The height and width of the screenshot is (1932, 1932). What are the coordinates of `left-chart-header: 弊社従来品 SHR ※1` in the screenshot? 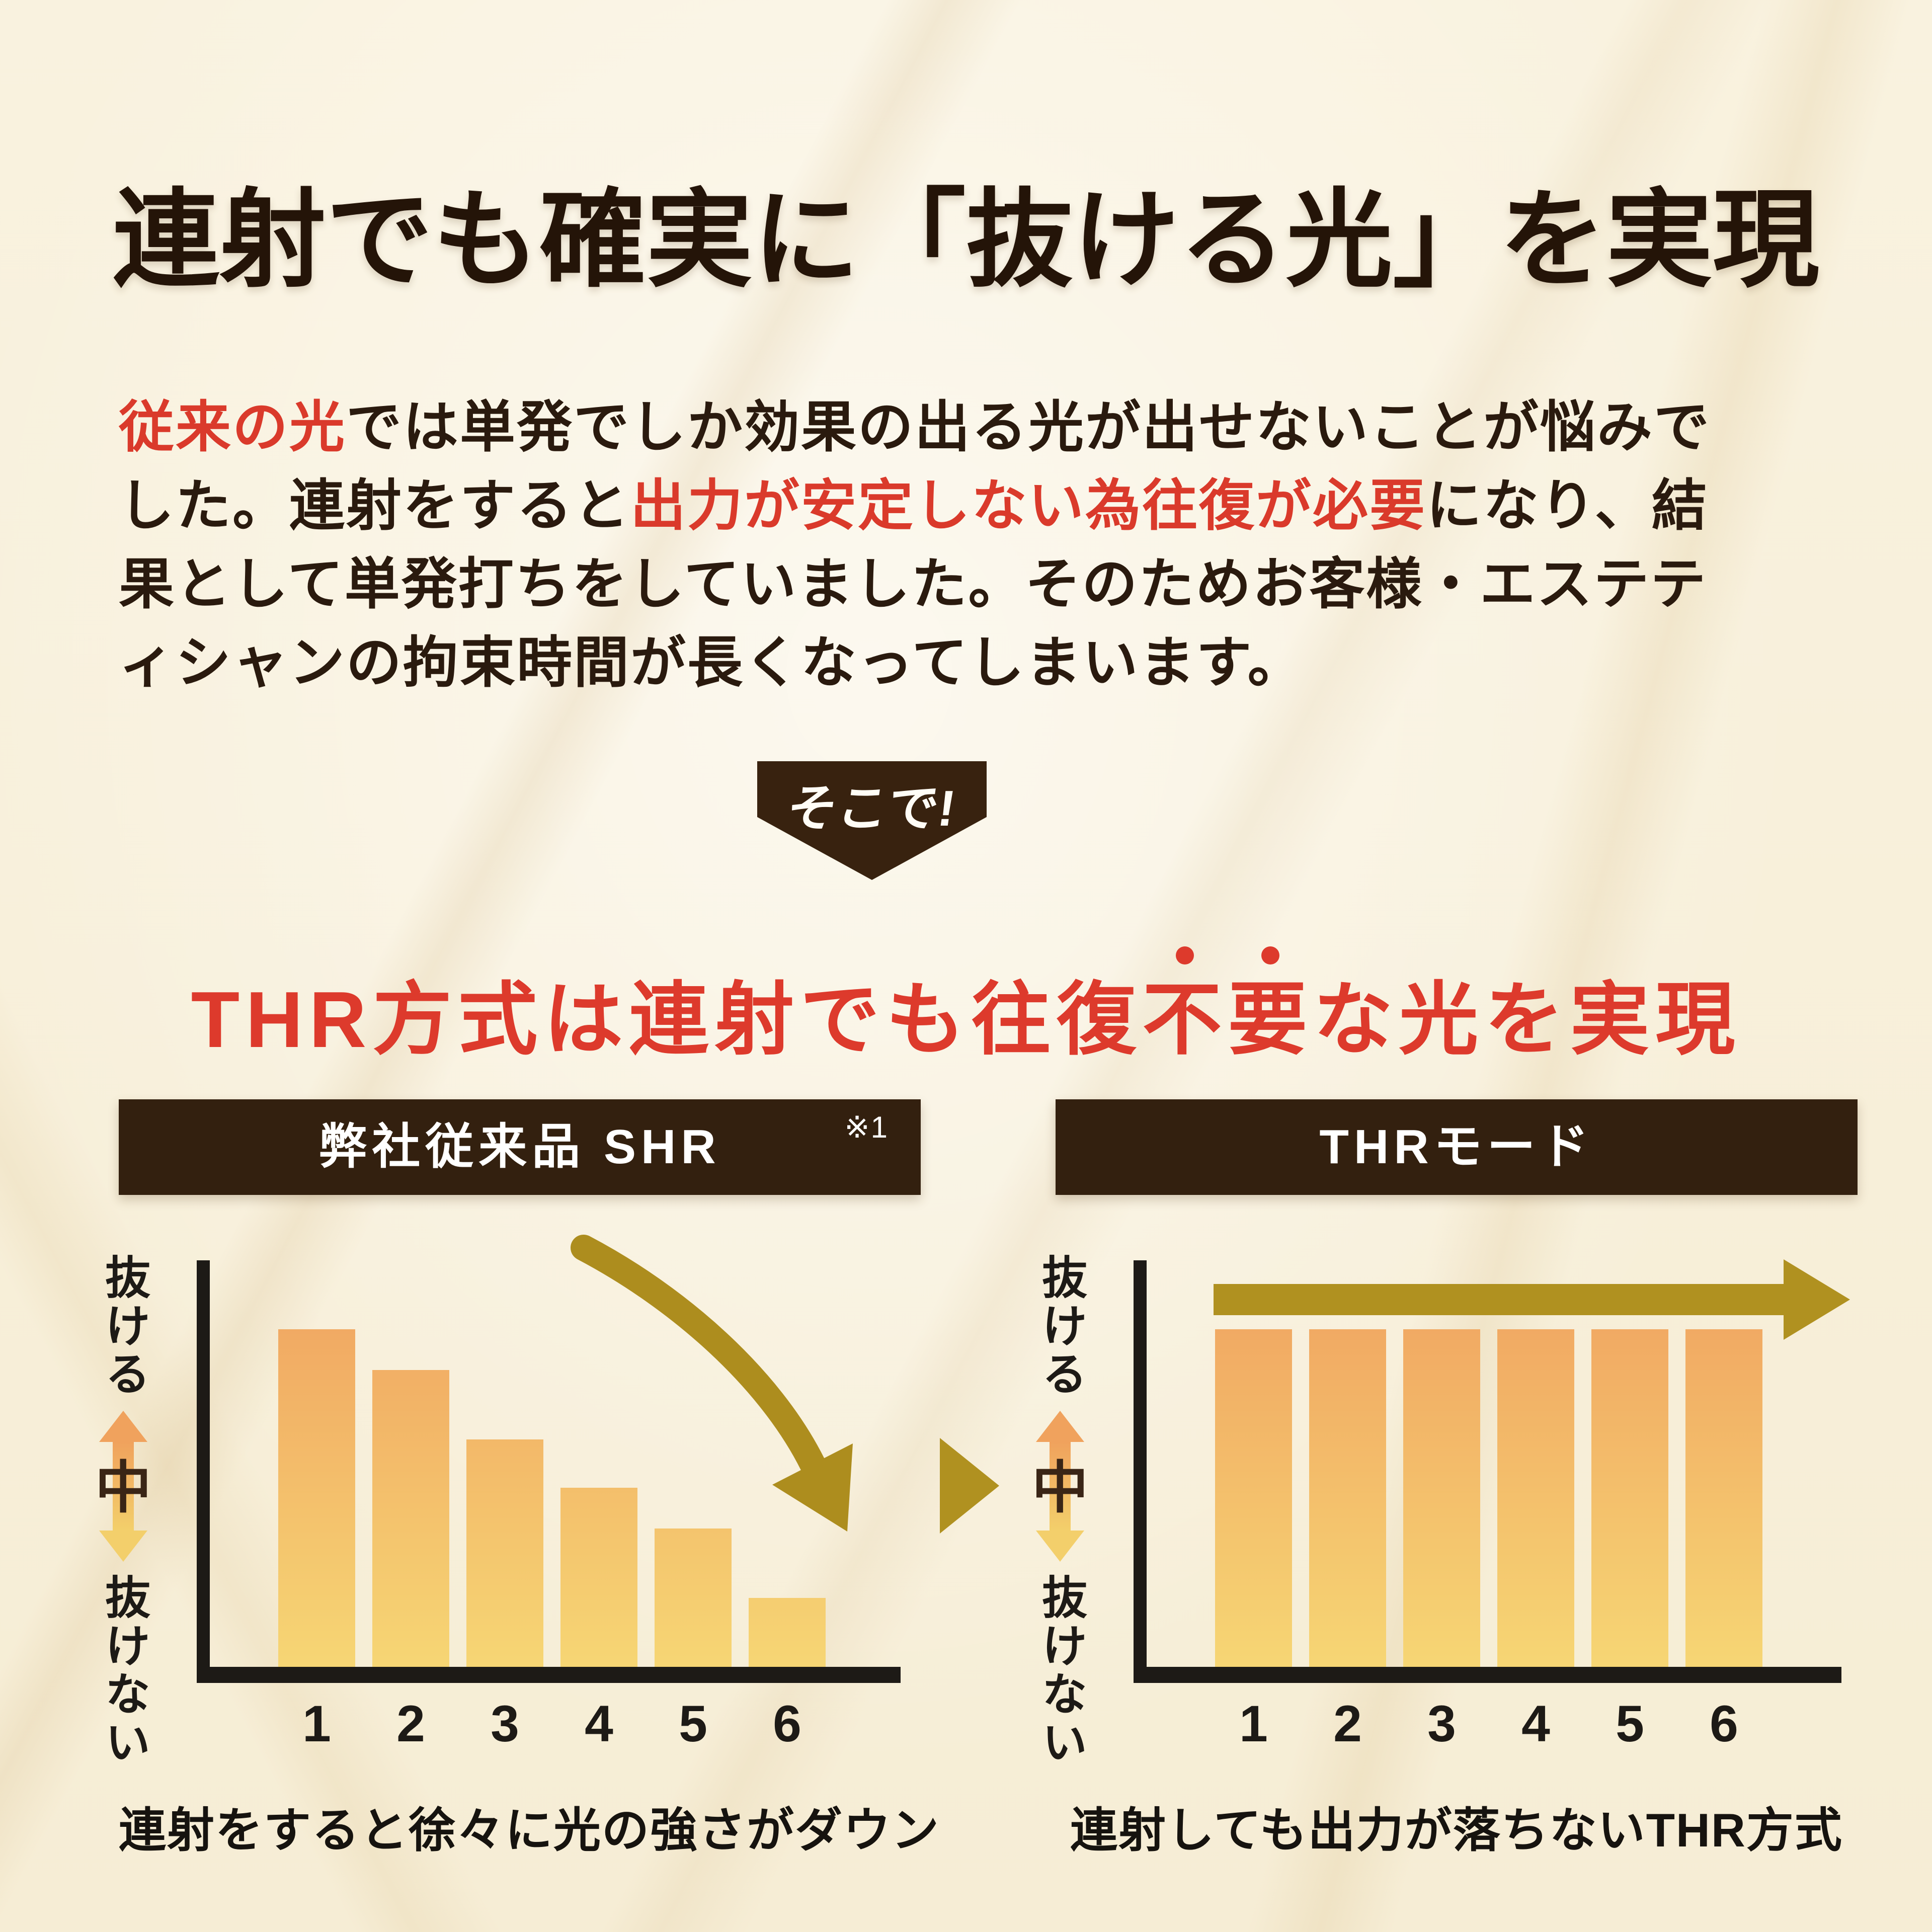 It's located at (520, 1147).